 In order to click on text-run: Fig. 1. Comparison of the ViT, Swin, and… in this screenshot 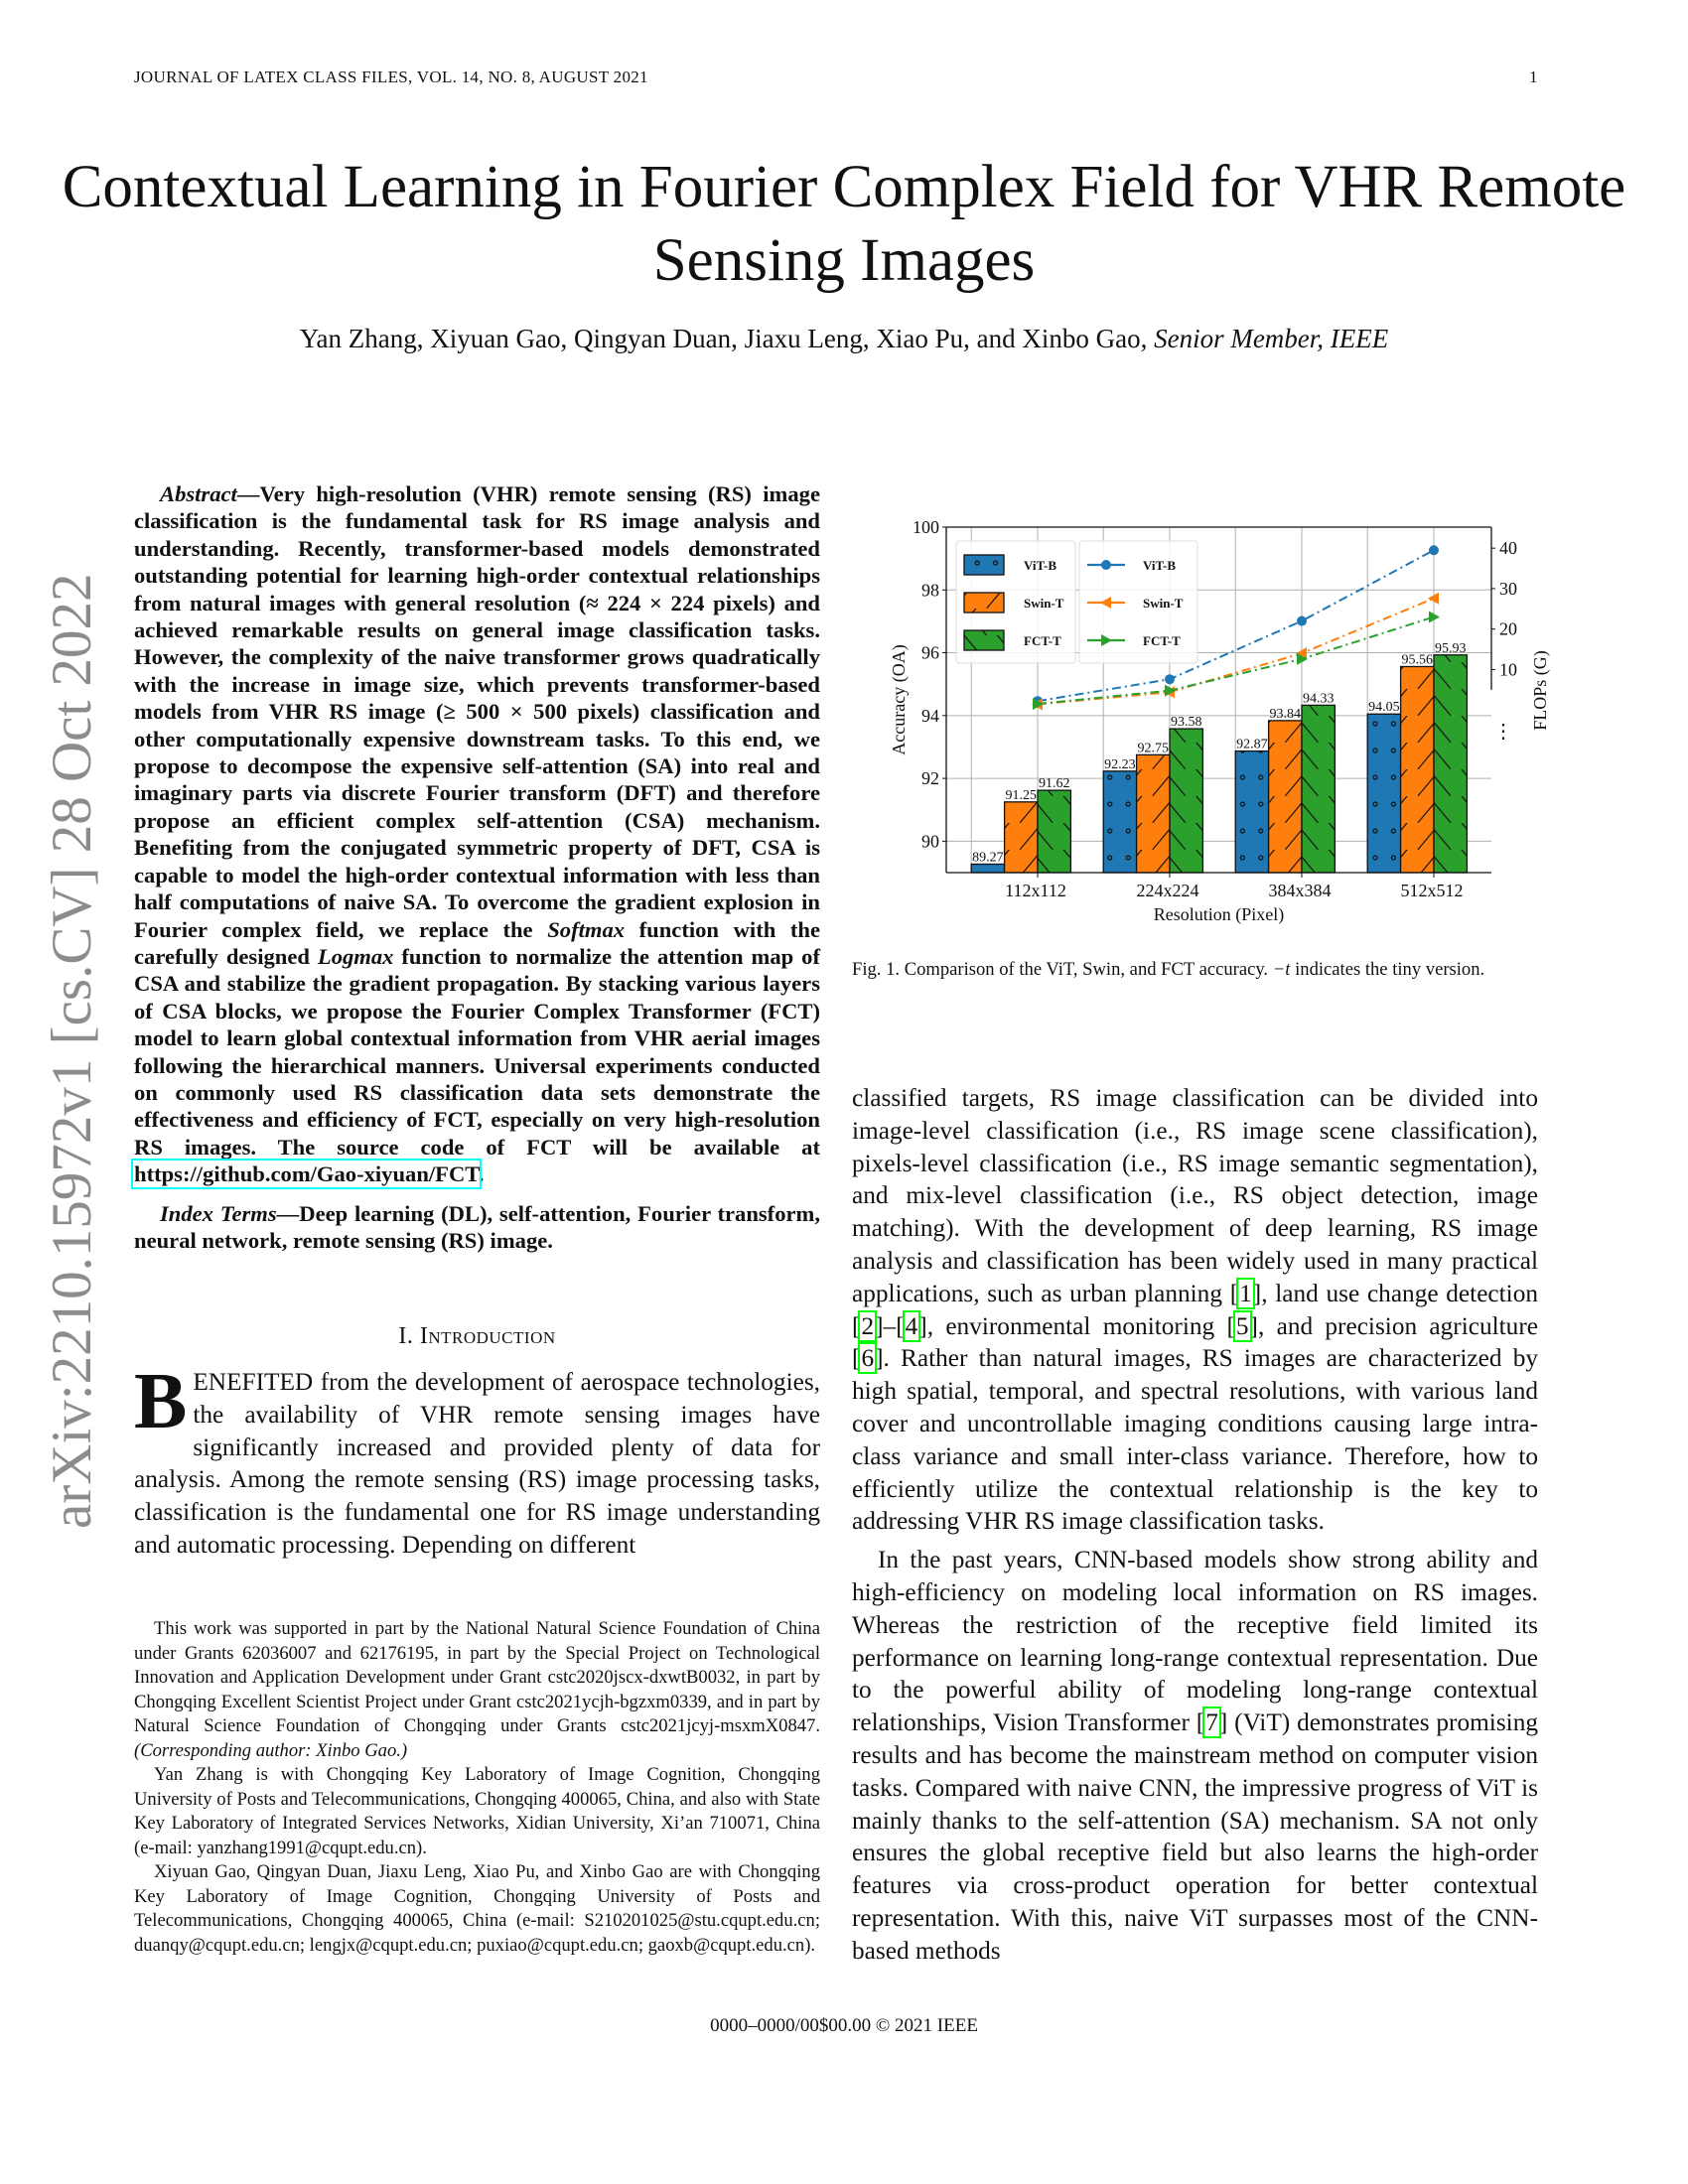, I will do `click(1062, 969)`.